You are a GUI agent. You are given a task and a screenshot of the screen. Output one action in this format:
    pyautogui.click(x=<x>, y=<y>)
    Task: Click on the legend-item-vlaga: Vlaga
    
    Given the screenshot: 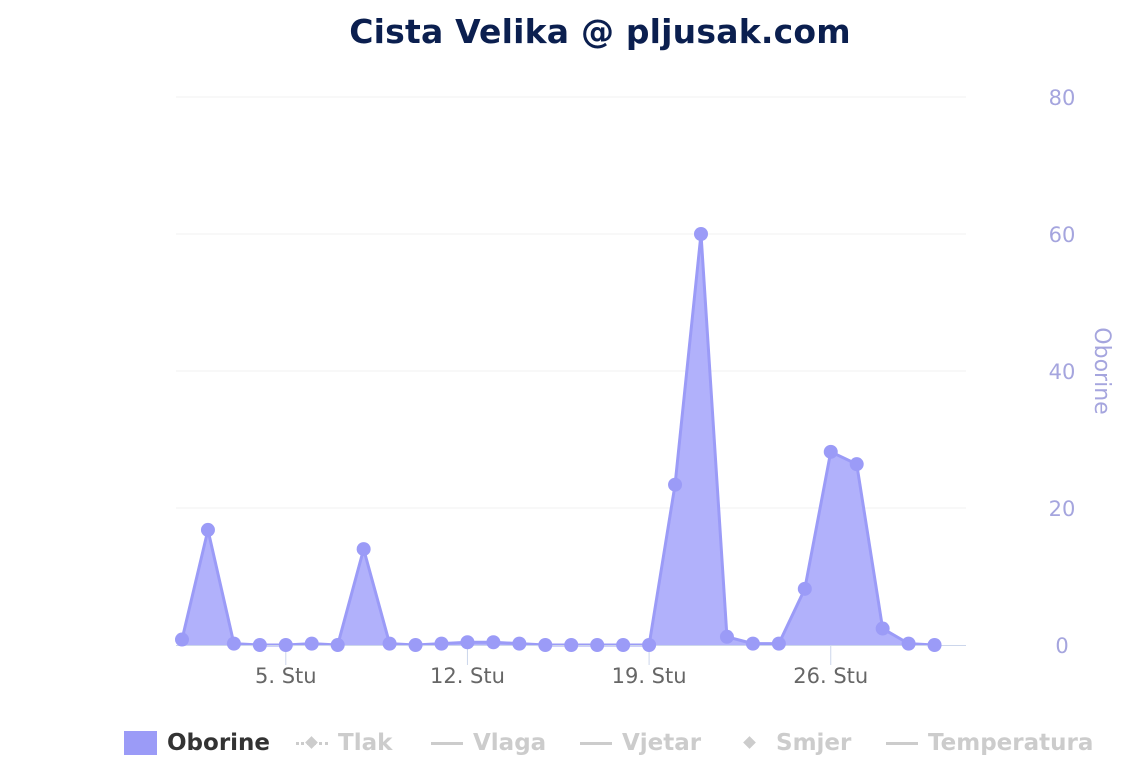 What is the action you would take?
    pyautogui.click(x=488, y=743)
    